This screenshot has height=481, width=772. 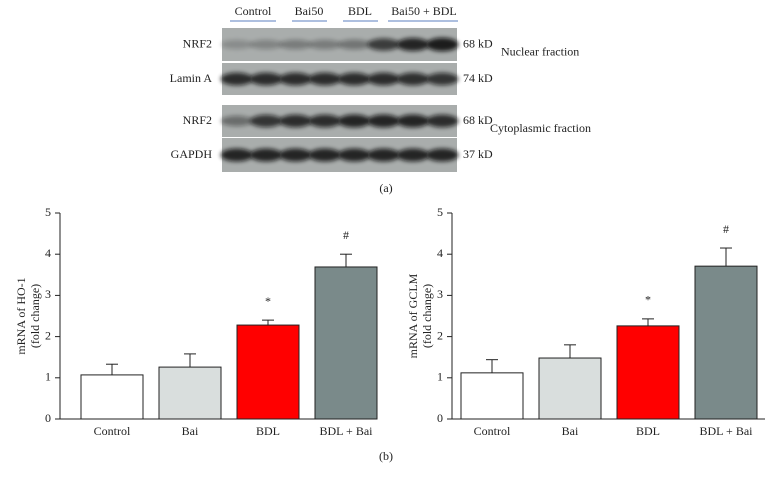 What do you see at coordinates (192, 154) in the screenshot?
I see `row-label: GAPDH` at bounding box center [192, 154].